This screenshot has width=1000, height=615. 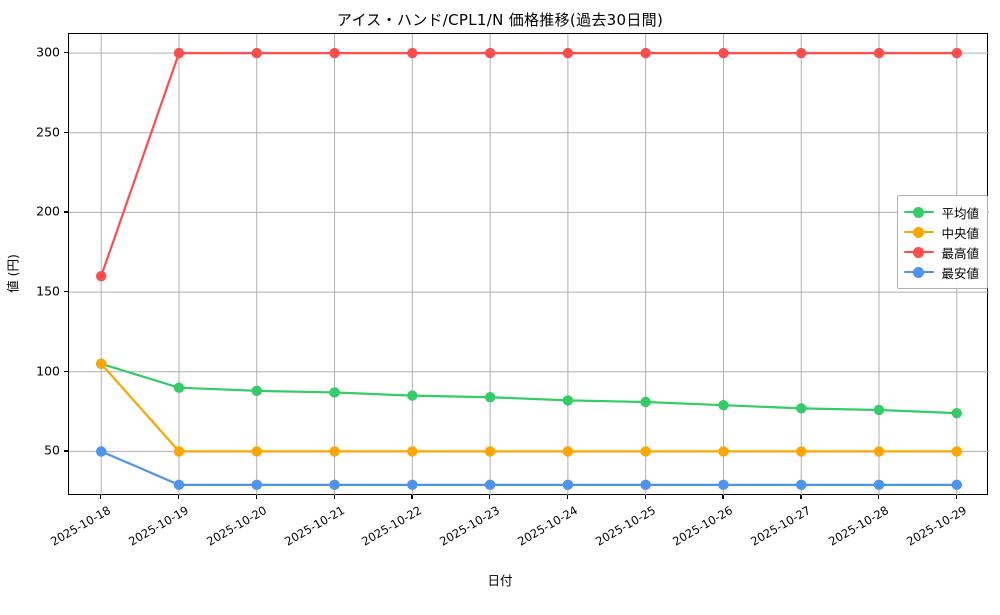 I want to click on y-tick-label: 200, so click(x=48, y=211).